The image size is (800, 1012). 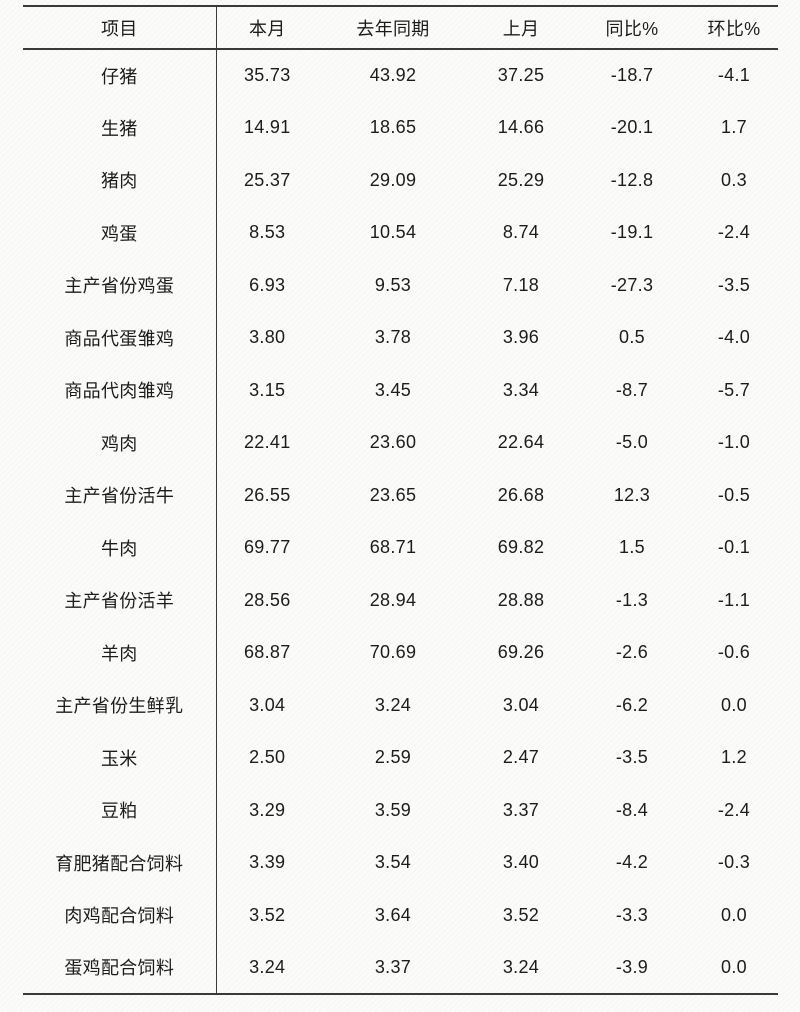 What do you see at coordinates (267, 337) in the screenshot?
I see `current-month-value-cell: 3.80` at bounding box center [267, 337].